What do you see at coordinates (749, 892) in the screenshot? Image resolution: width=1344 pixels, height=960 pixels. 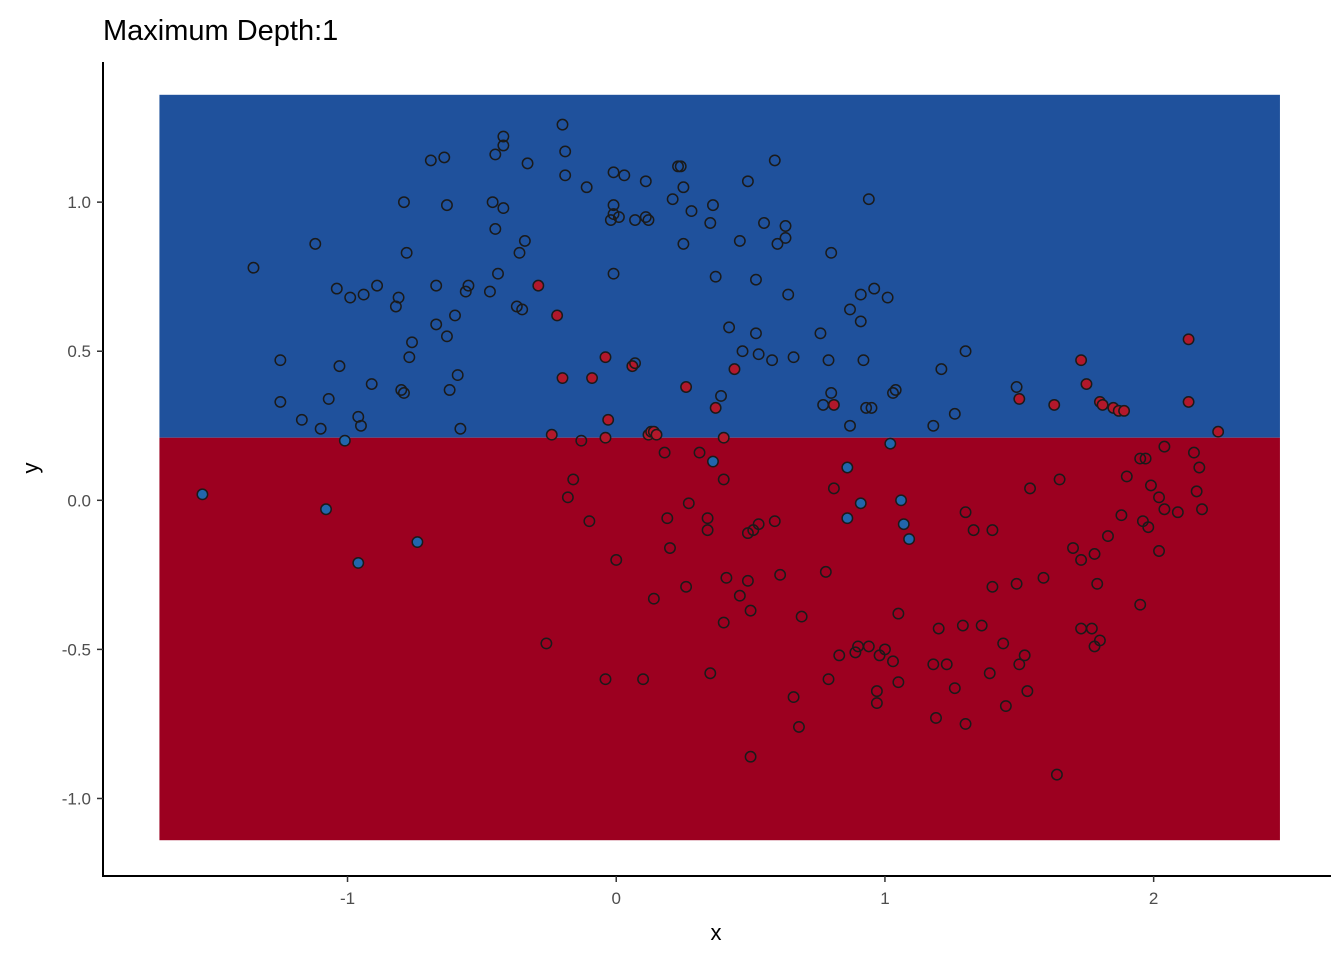 I see `x-axis-ticks: -1 0 1 2` at bounding box center [749, 892].